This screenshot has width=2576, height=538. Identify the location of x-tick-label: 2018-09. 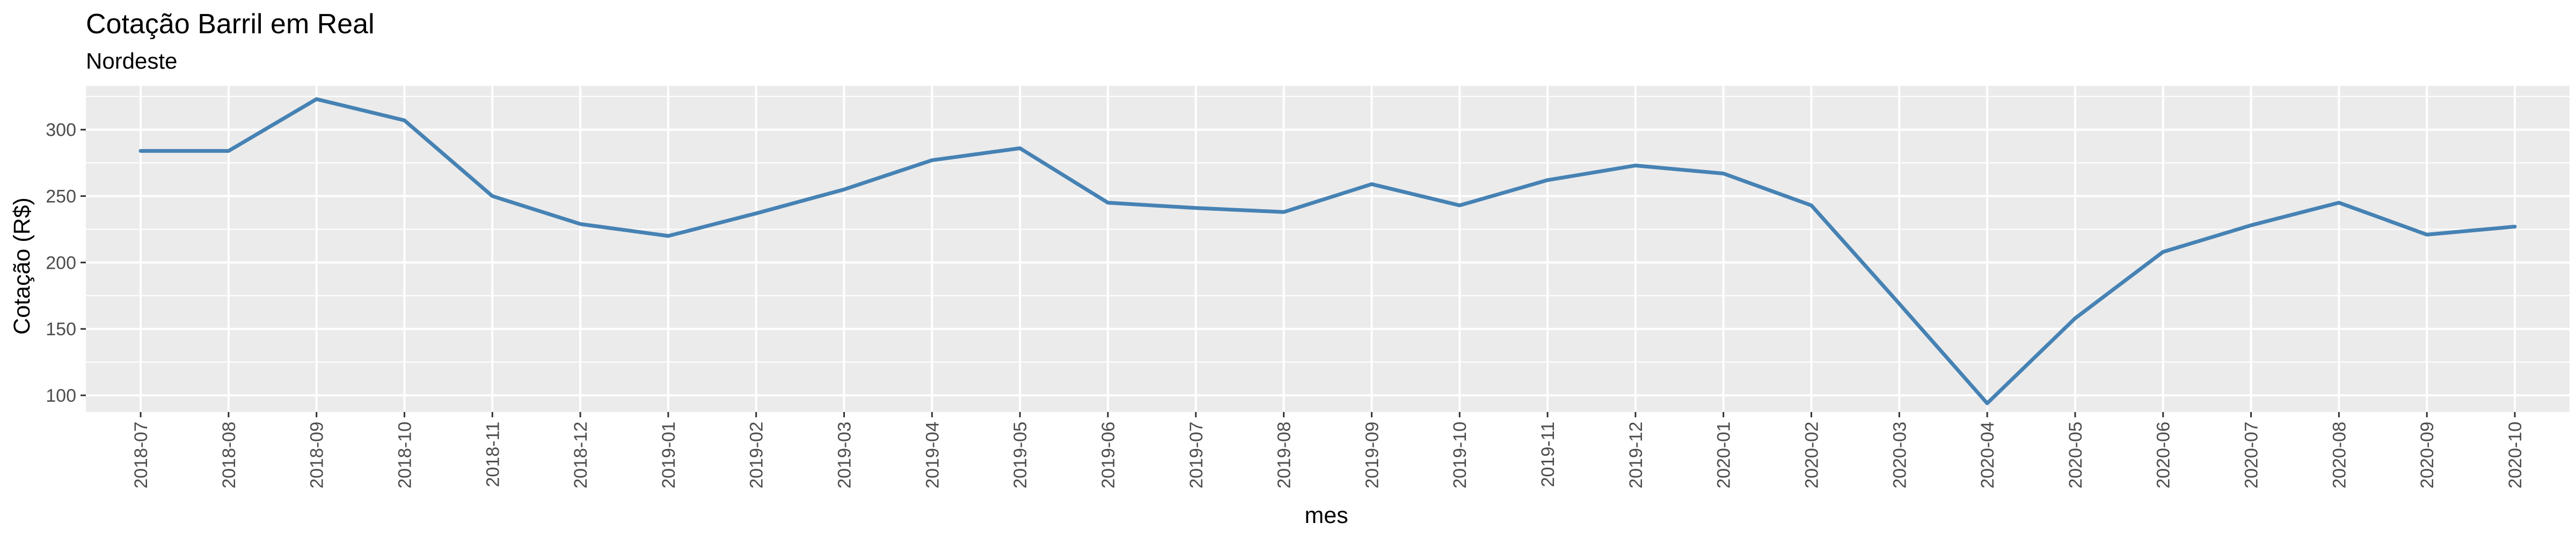
(317, 456).